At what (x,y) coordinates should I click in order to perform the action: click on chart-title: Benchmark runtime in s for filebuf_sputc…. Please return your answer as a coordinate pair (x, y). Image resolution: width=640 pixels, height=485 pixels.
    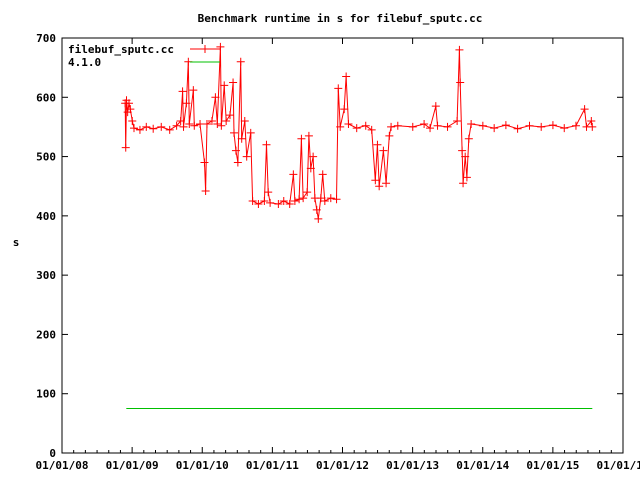
    Looking at the image, I should click on (340, 18).